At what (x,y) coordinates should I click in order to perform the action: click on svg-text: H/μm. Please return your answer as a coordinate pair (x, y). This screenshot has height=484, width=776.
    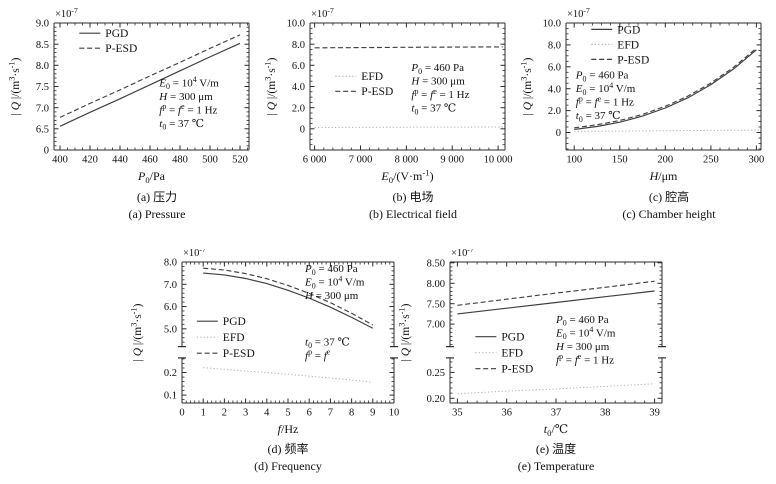
    Looking at the image, I should click on (663, 176).